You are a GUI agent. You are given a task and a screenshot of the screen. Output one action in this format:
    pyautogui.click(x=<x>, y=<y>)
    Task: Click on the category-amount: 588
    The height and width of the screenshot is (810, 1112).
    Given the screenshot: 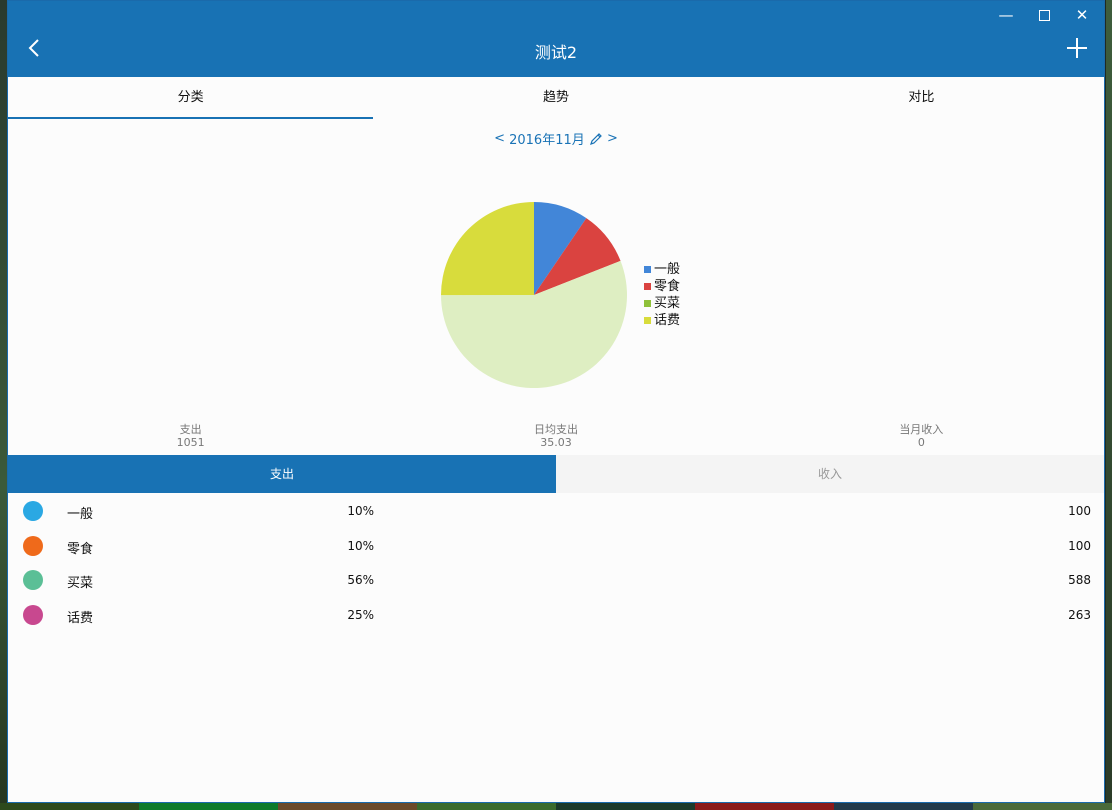 What is the action you would take?
    pyautogui.click(x=1079, y=580)
    